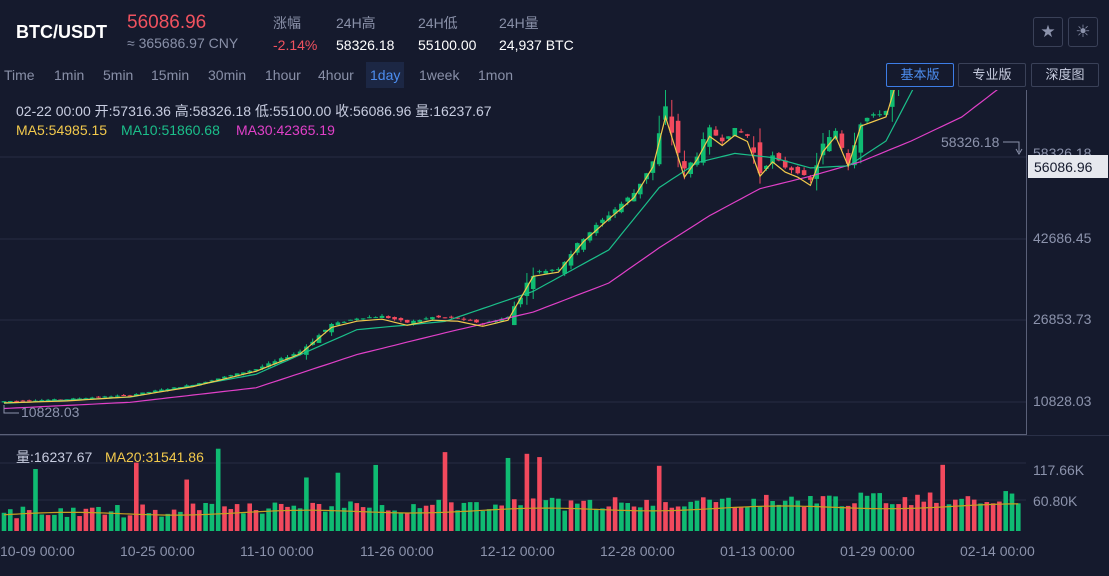  Describe the element at coordinates (439, 75) in the screenshot. I see `tab-1week: 1week` at that location.